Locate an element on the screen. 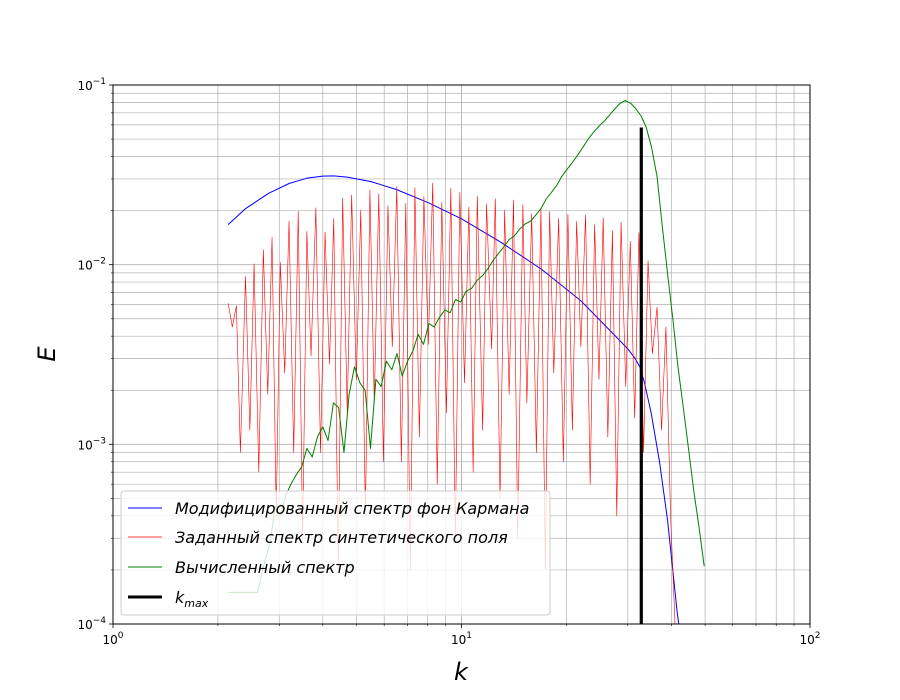 The image size is (900, 700). x-axis: 10⁰ 10¹ 10² is located at coordinates (461, 635).